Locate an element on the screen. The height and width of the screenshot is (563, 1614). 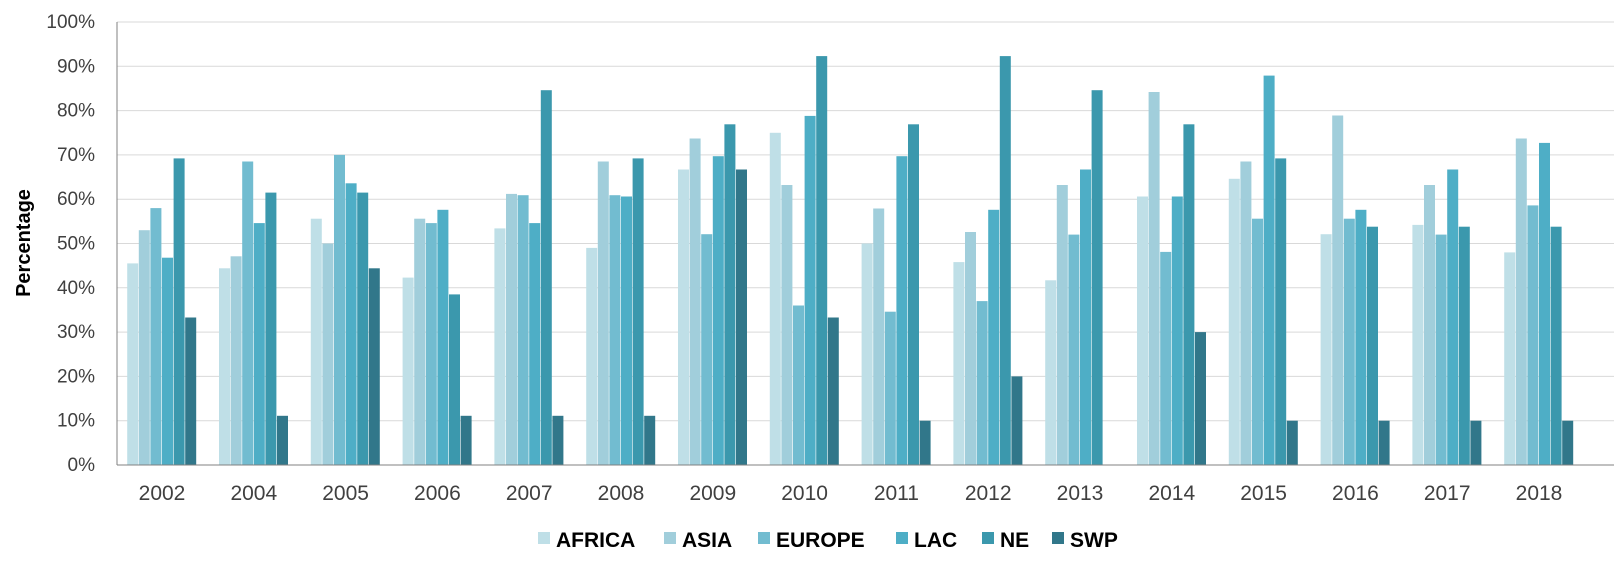
legend-label-swp: SWP is located at coordinates (1094, 540).